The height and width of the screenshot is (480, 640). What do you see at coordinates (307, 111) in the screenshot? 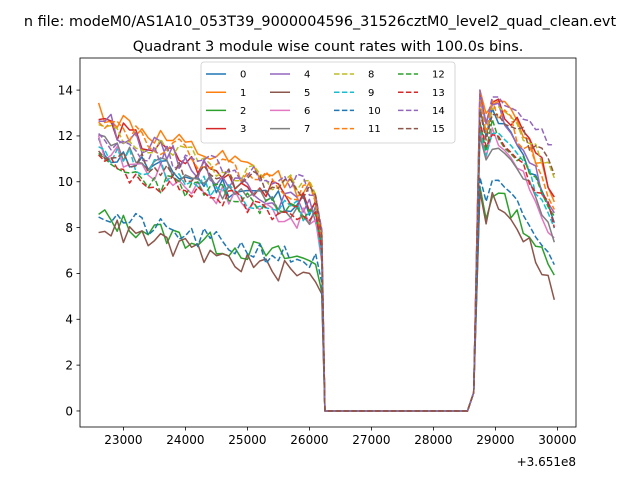
I see `legend-label-6: 6` at bounding box center [307, 111].